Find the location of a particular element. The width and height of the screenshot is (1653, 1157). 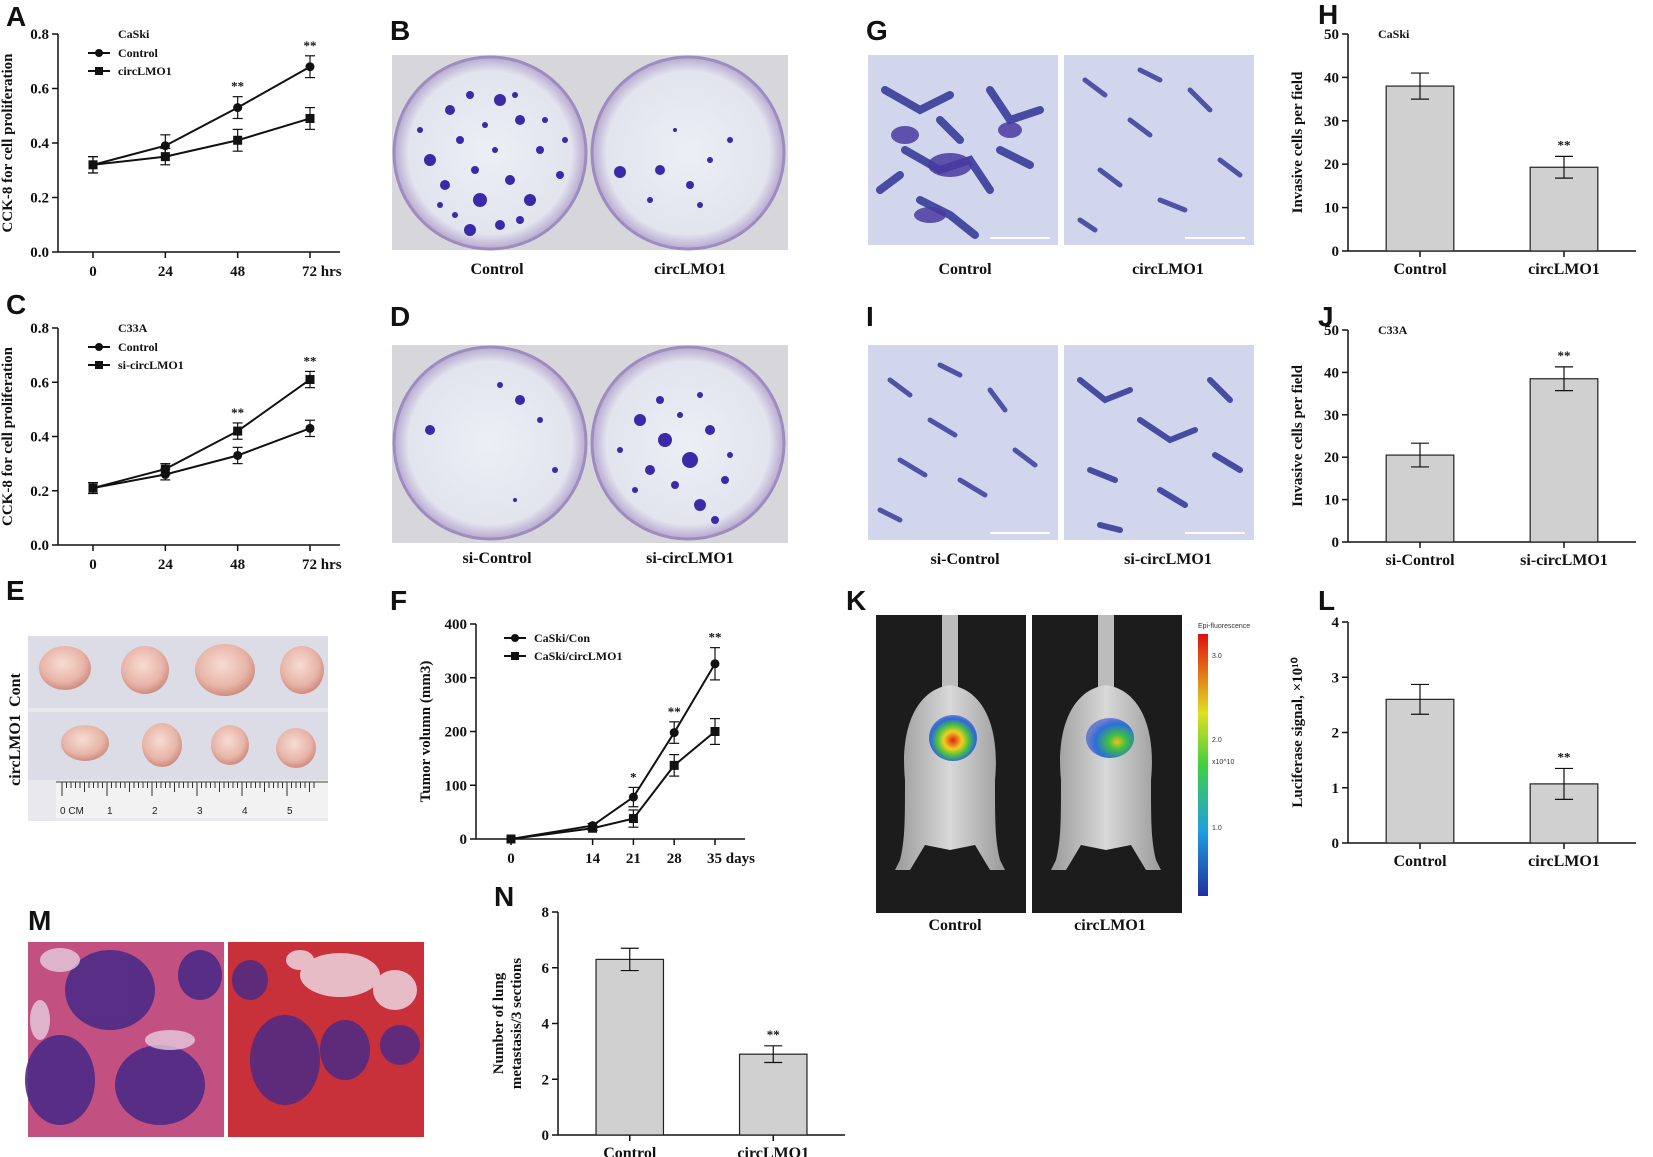

x-tick-label-L-0: Control is located at coordinates (1420, 861).